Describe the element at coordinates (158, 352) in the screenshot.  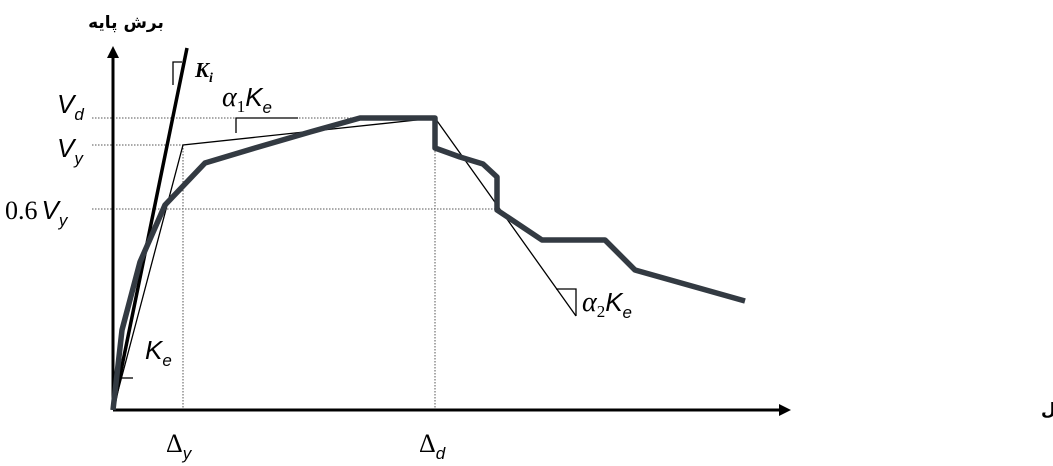
I see `ke-label: Ke` at that location.